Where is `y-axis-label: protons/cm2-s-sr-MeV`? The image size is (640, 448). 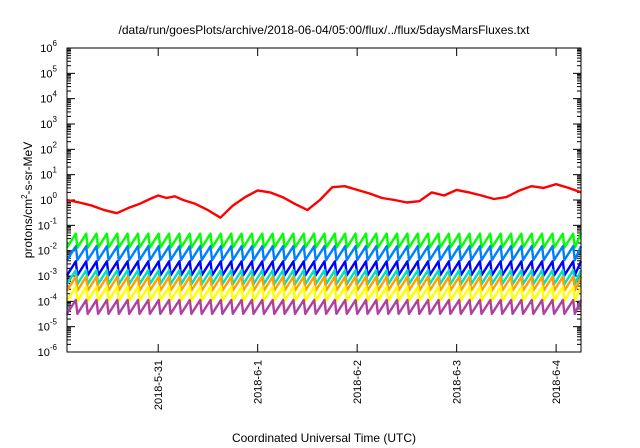
y-axis-label: protons/cm2-s-sr-MeV is located at coordinates (27, 200).